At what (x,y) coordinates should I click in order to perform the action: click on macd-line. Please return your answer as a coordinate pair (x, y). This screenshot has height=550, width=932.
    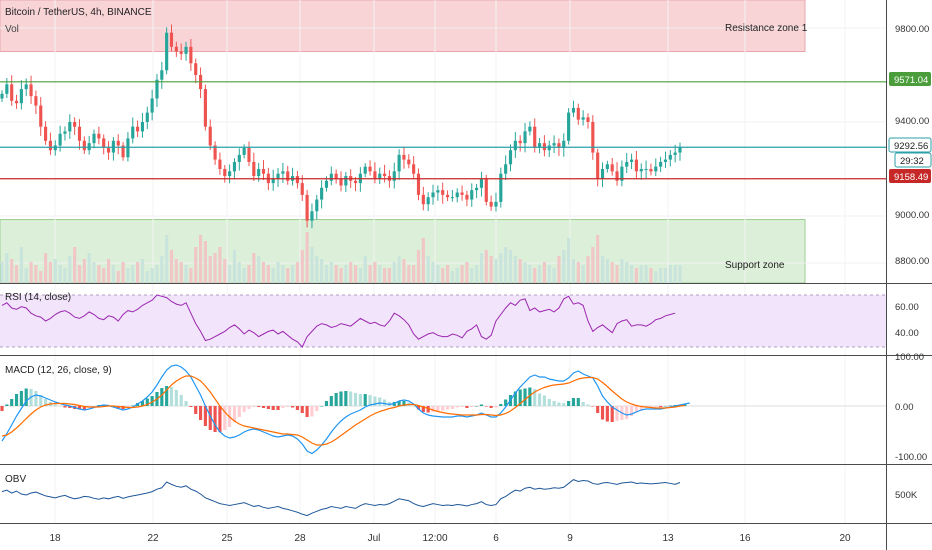
    Looking at the image, I should click on (345, 409).